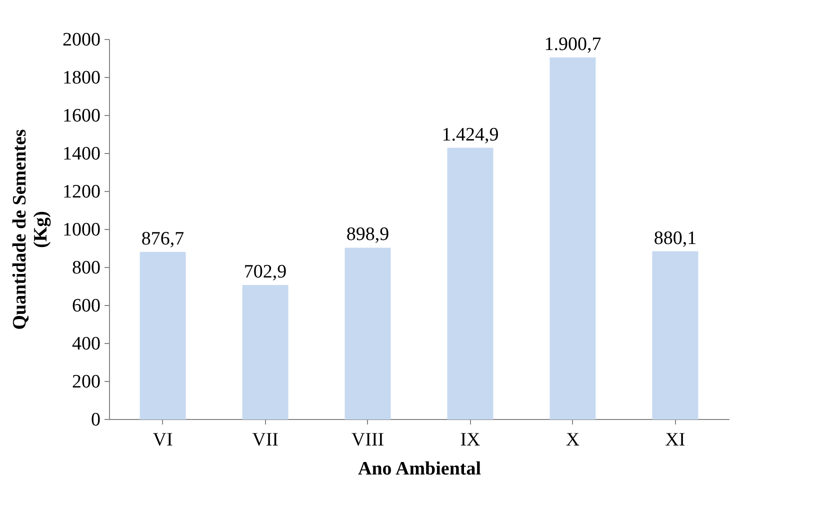 Image resolution: width=824 pixels, height=514 pixels. Describe the element at coordinates (81, 40) in the screenshot. I see `y-tick-label: 2000` at that location.